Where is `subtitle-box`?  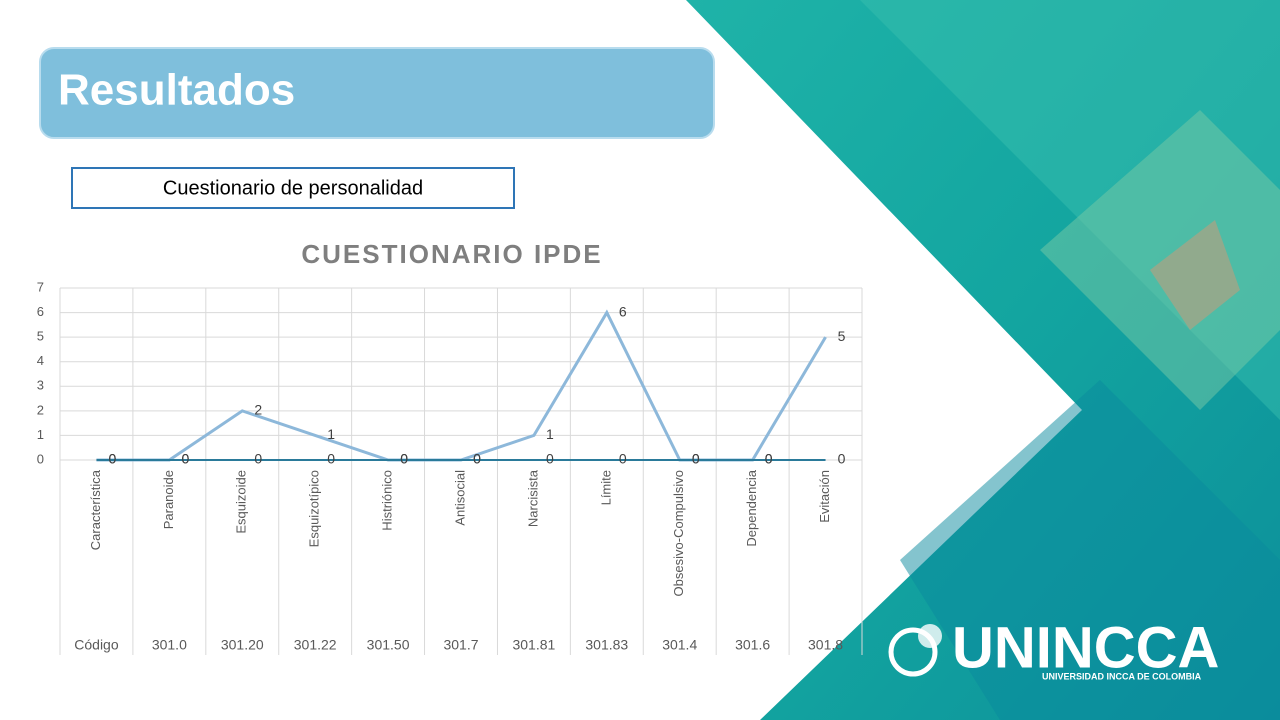 subtitle-box is located at coordinates (293, 188).